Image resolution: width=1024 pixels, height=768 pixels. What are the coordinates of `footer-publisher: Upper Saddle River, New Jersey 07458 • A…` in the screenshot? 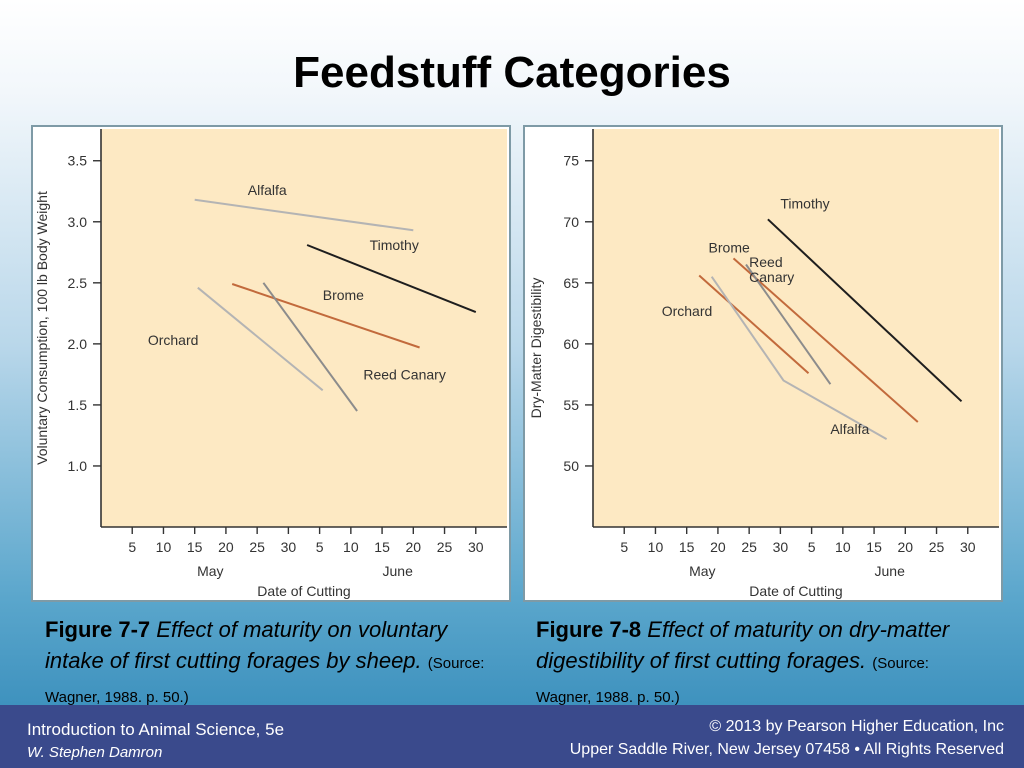 It's located at (786, 749).